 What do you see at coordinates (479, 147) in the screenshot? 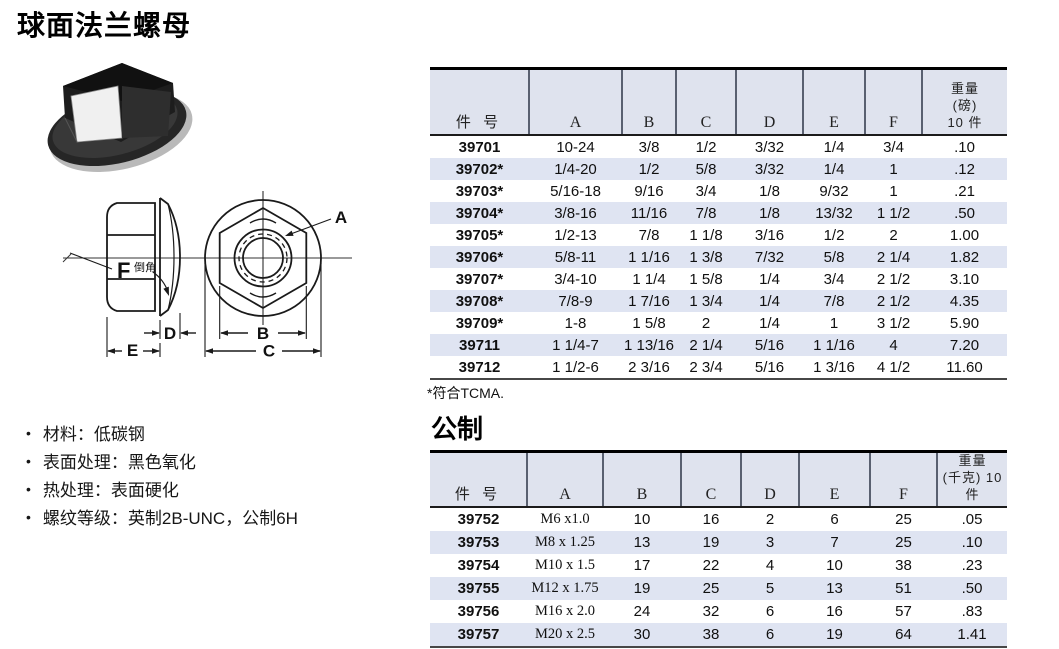
I see `part-number-cell: 39701` at bounding box center [479, 147].